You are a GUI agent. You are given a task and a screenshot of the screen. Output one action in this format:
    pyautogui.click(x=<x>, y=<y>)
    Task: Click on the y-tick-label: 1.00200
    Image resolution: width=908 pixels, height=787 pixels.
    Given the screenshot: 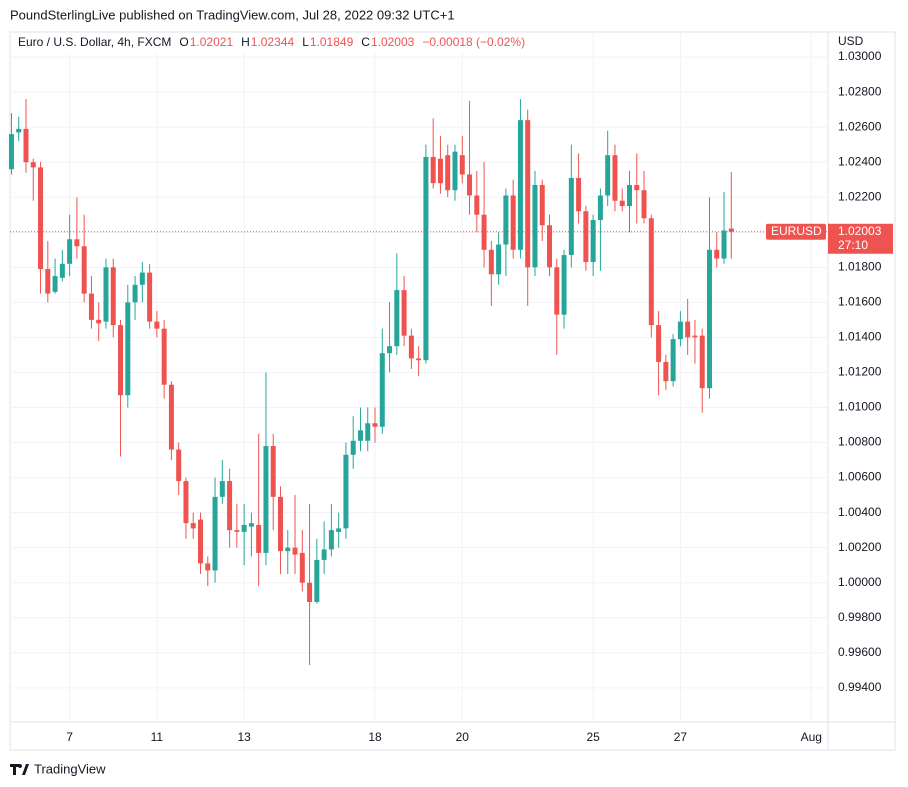 What is the action you would take?
    pyautogui.click(x=860, y=547)
    